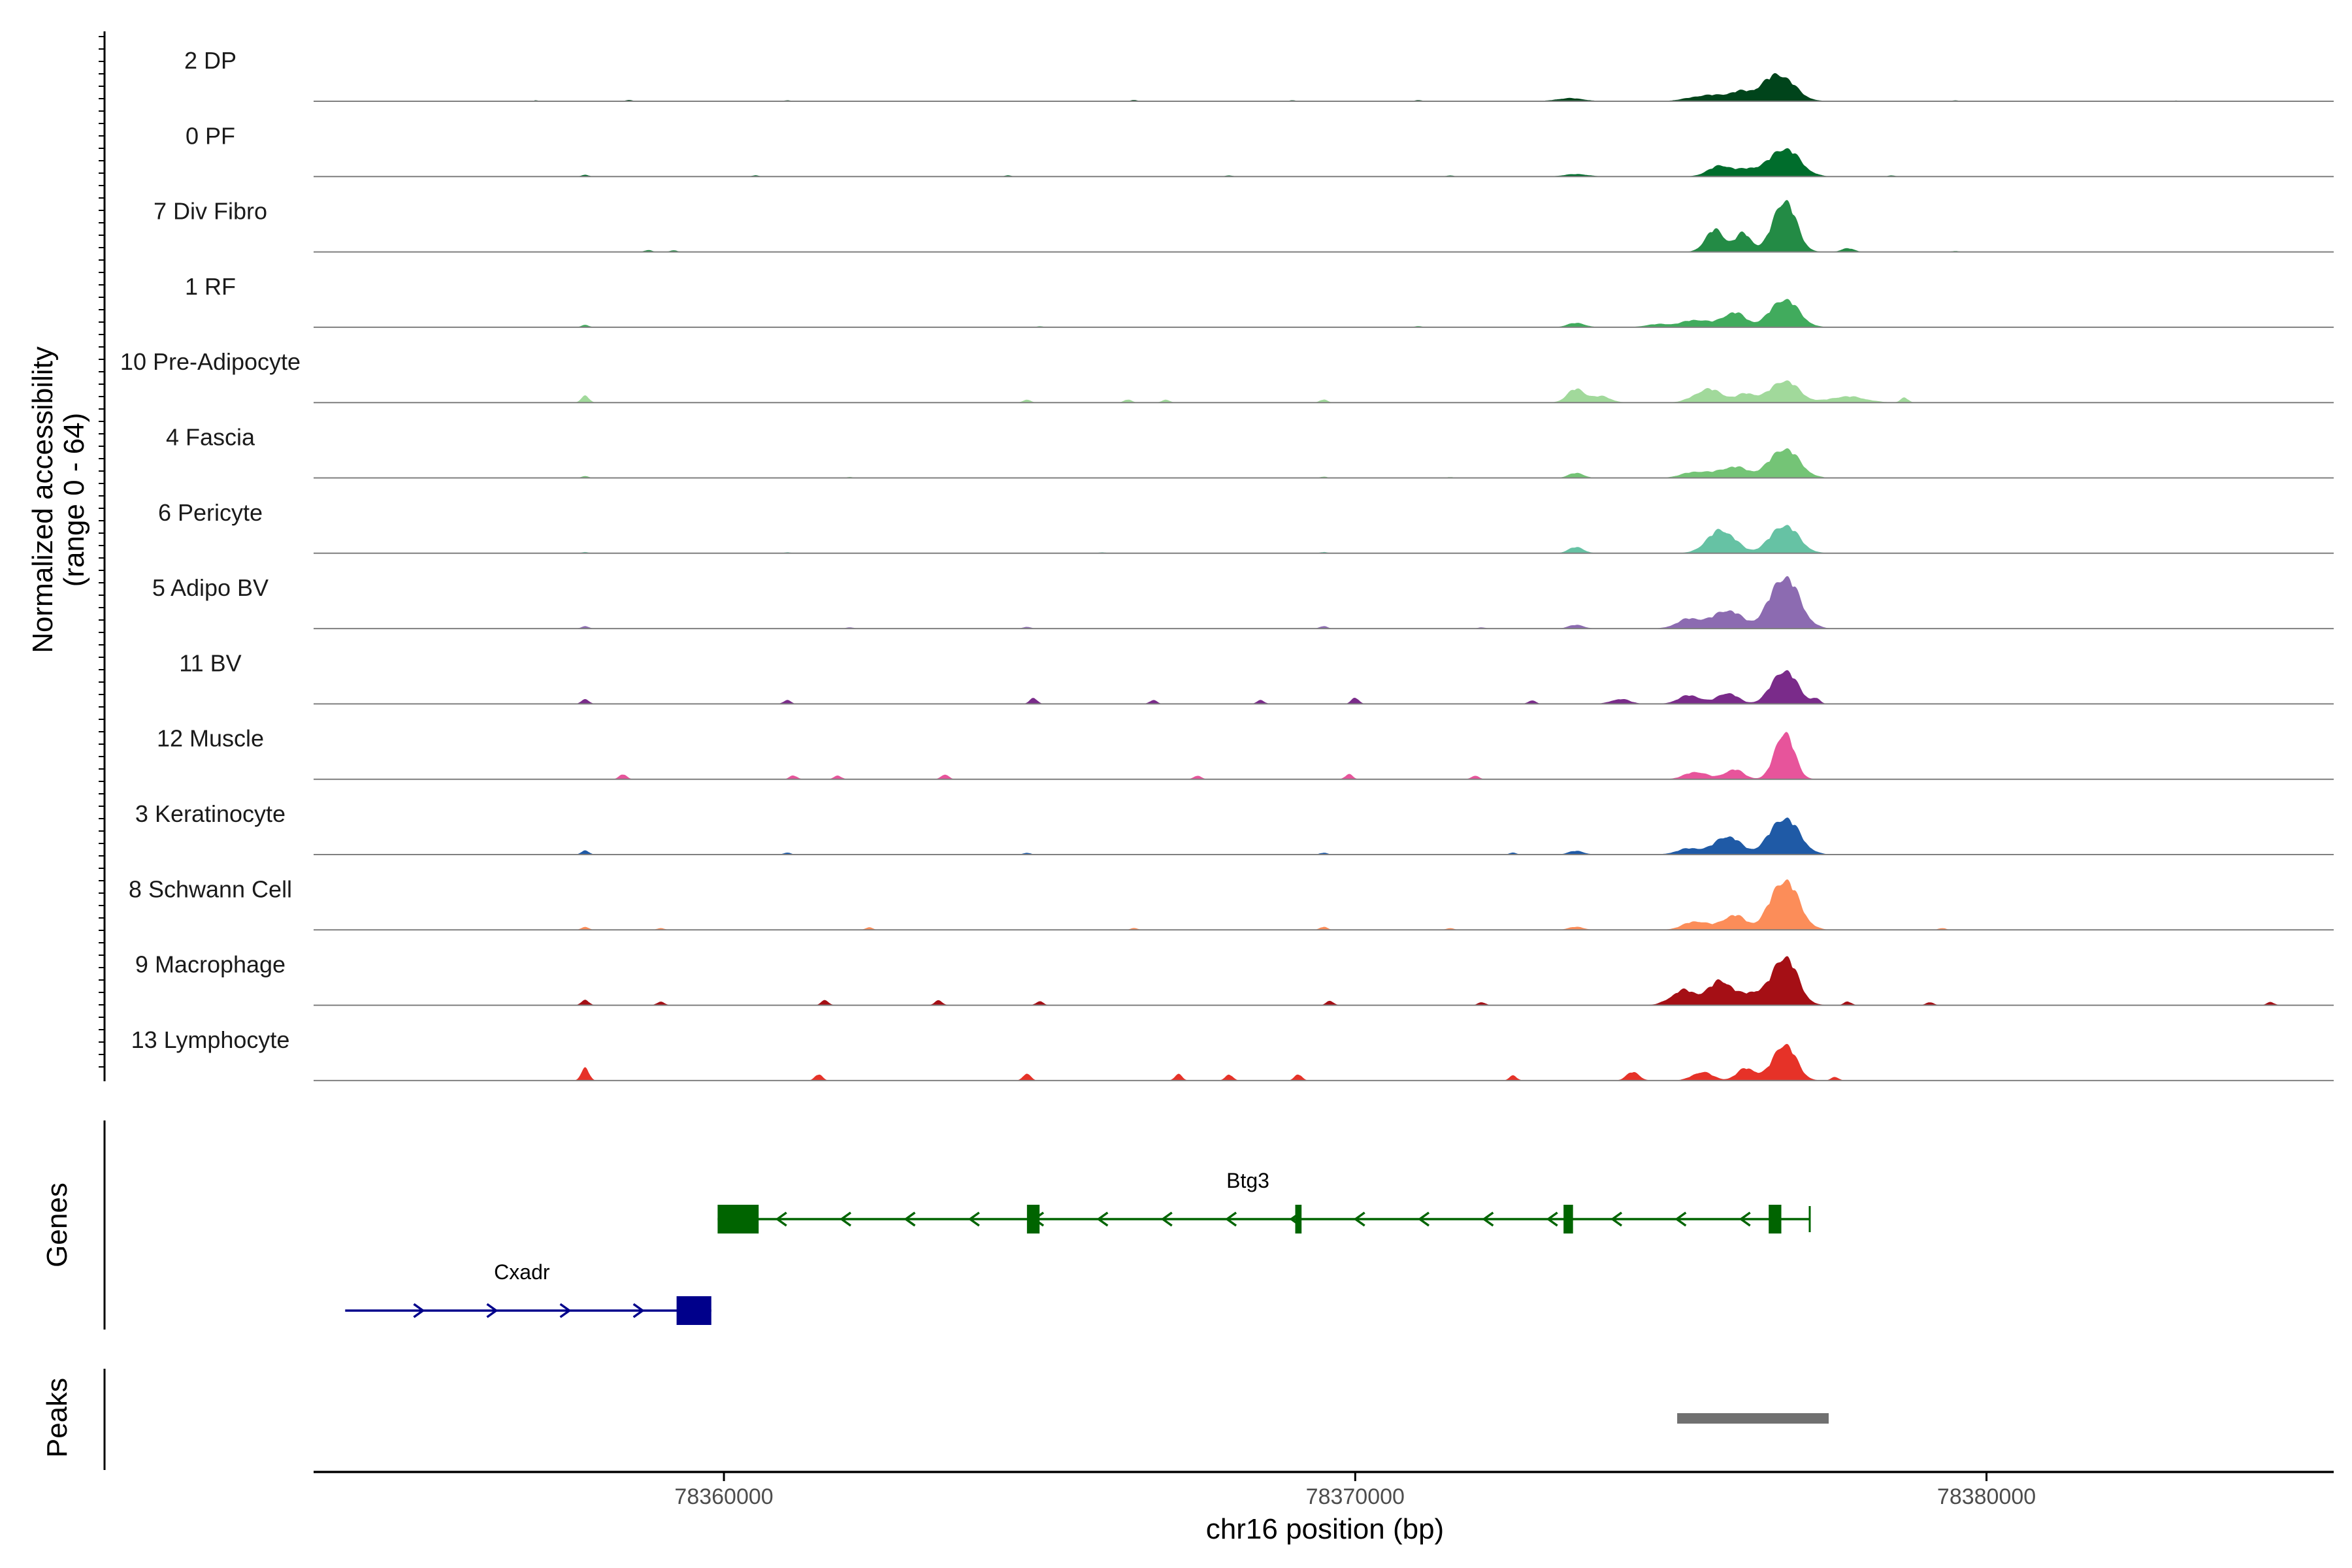 This screenshot has width=2352, height=1568. I want to click on x-axis: 78360000 78370000 78380000, so click(1324, 1490).